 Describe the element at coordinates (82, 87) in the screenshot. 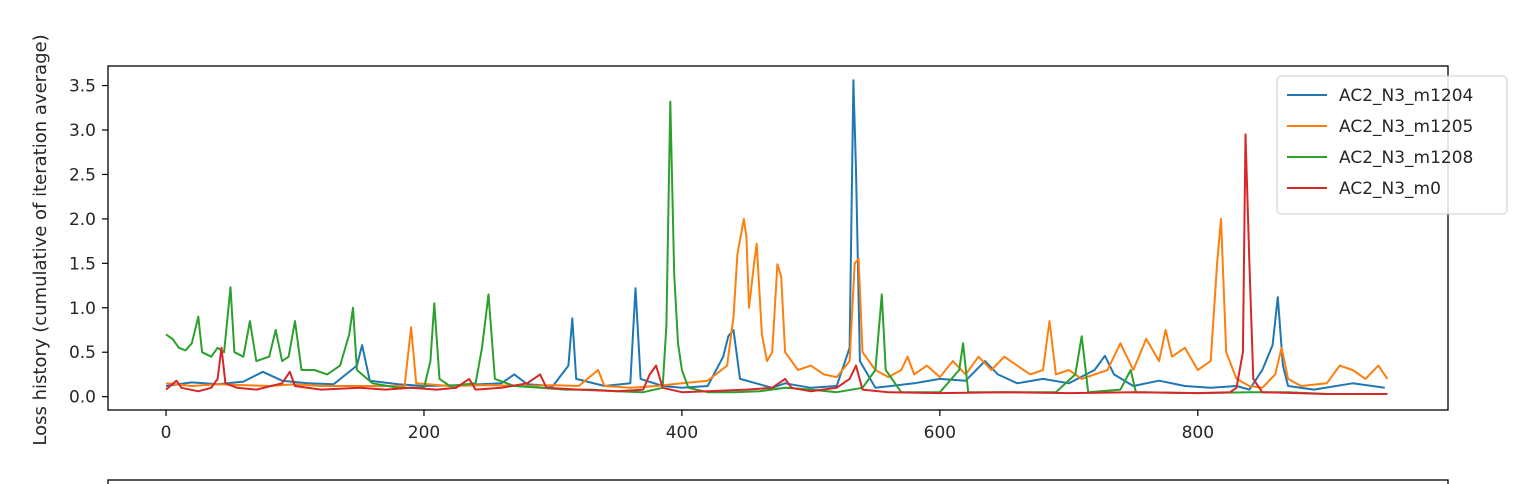

I see `y-tick-label: 3.5` at that location.